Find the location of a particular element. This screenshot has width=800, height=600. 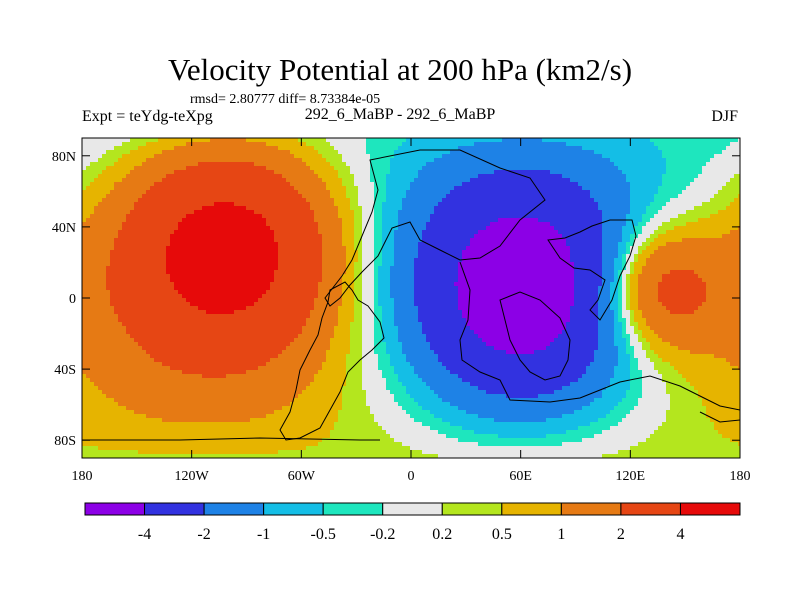

colorbar-label: -0.2 is located at coordinates (382, 534).